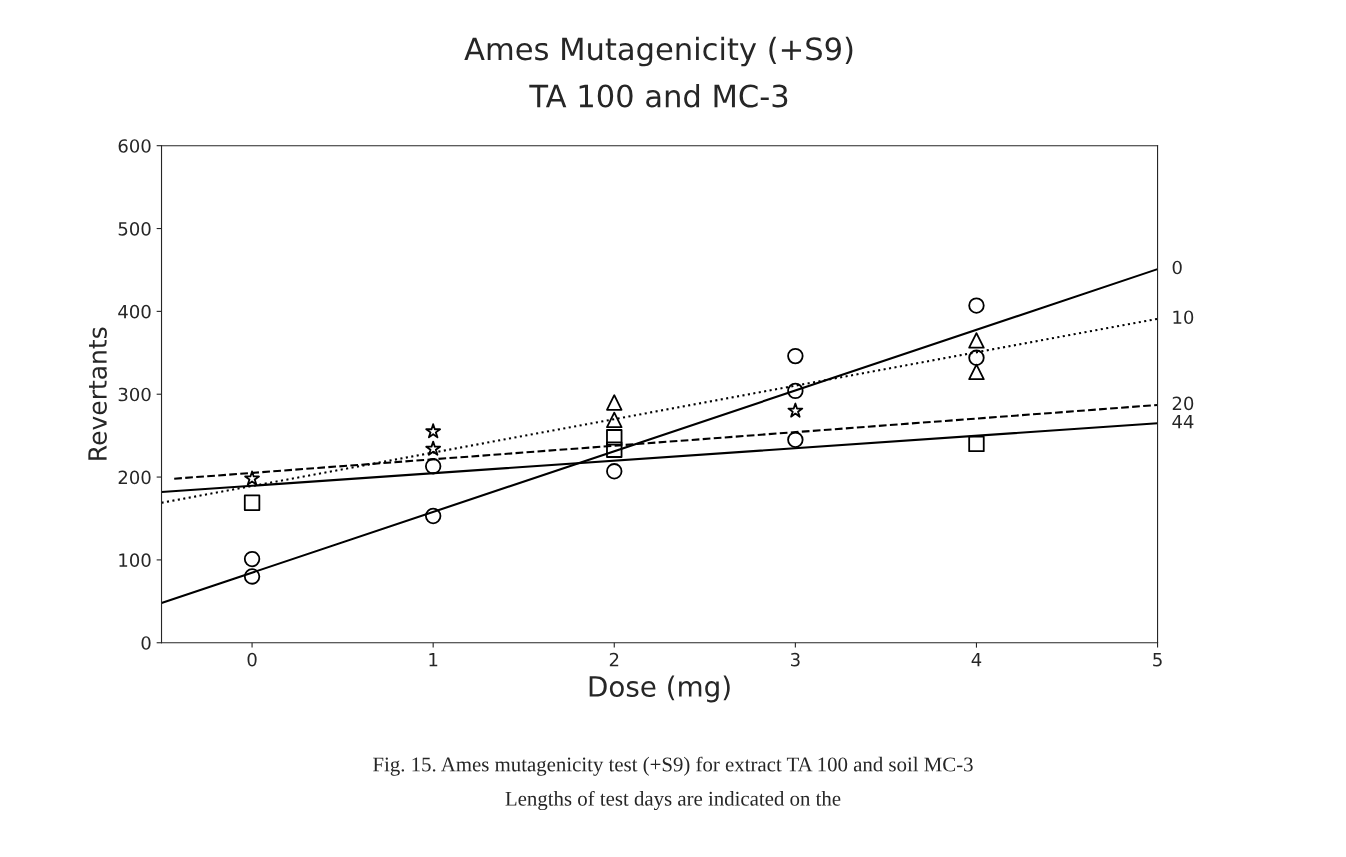  I want to click on y-tick-label: 0, so click(146, 643).